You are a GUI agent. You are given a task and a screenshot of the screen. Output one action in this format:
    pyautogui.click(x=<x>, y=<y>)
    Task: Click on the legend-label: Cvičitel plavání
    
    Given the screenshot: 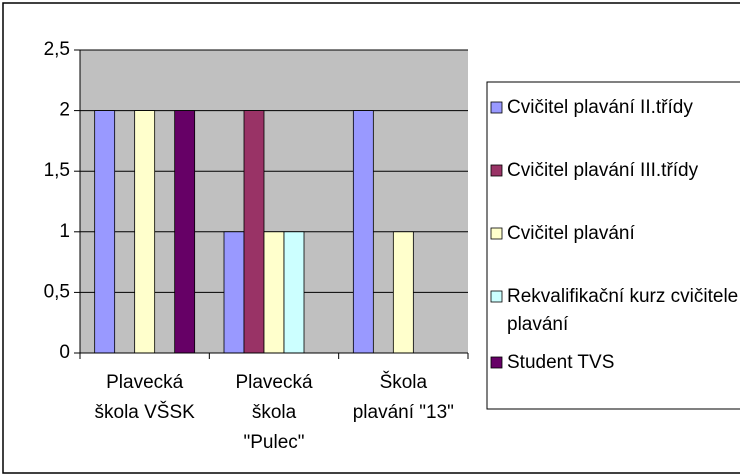 What is the action you would take?
    pyautogui.click(x=571, y=233)
    